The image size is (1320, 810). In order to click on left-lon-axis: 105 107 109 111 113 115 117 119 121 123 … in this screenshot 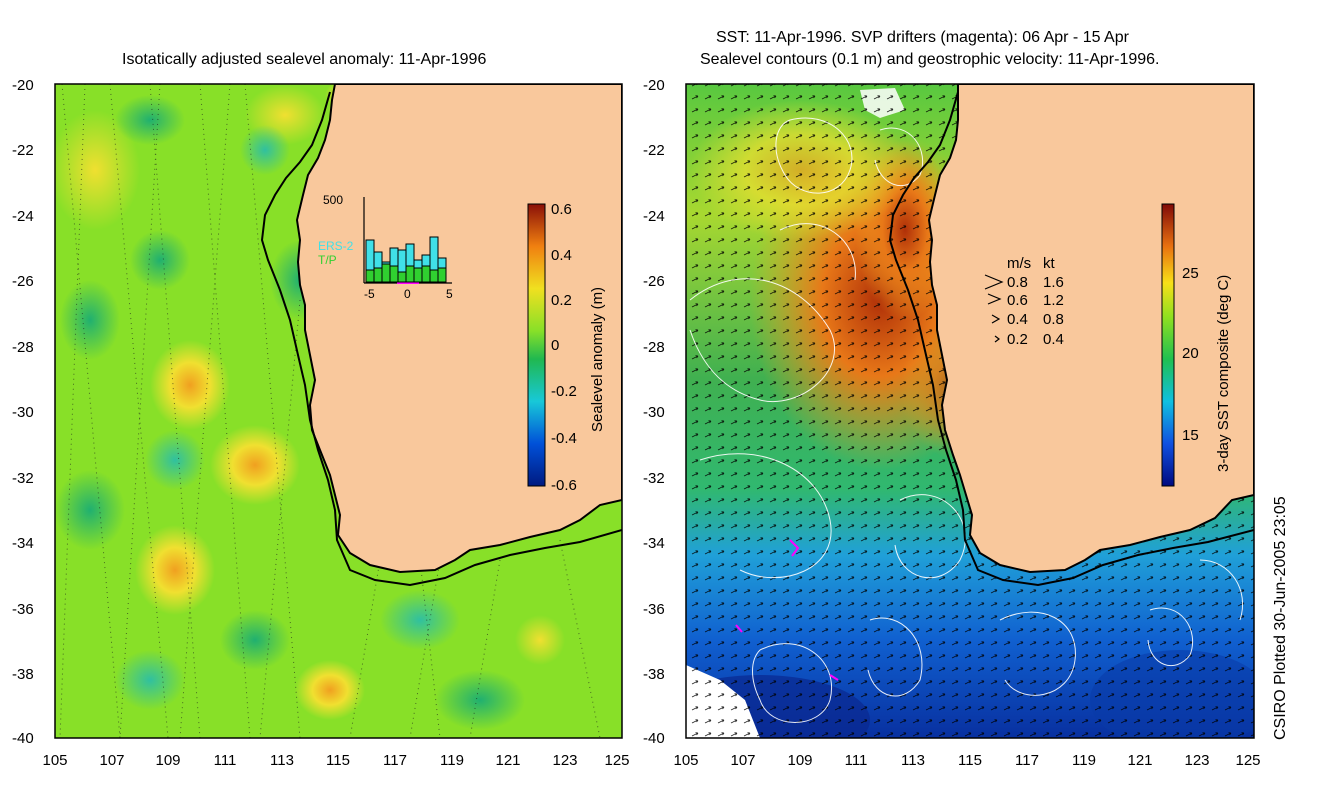, I will do `click(335, 760)`.